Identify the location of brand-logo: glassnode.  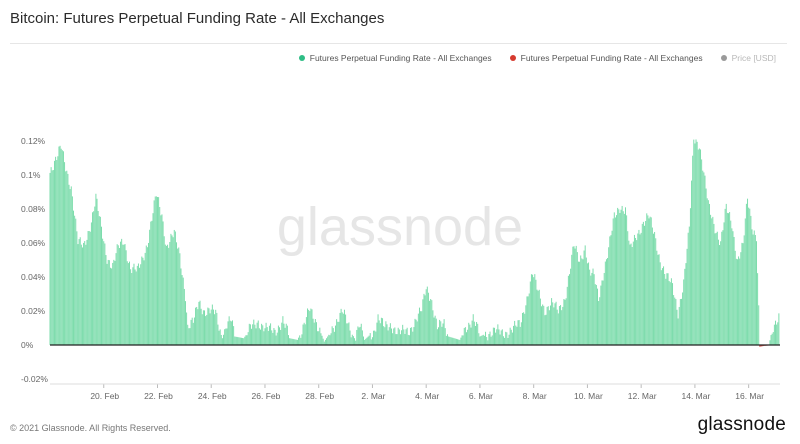
(741, 424).